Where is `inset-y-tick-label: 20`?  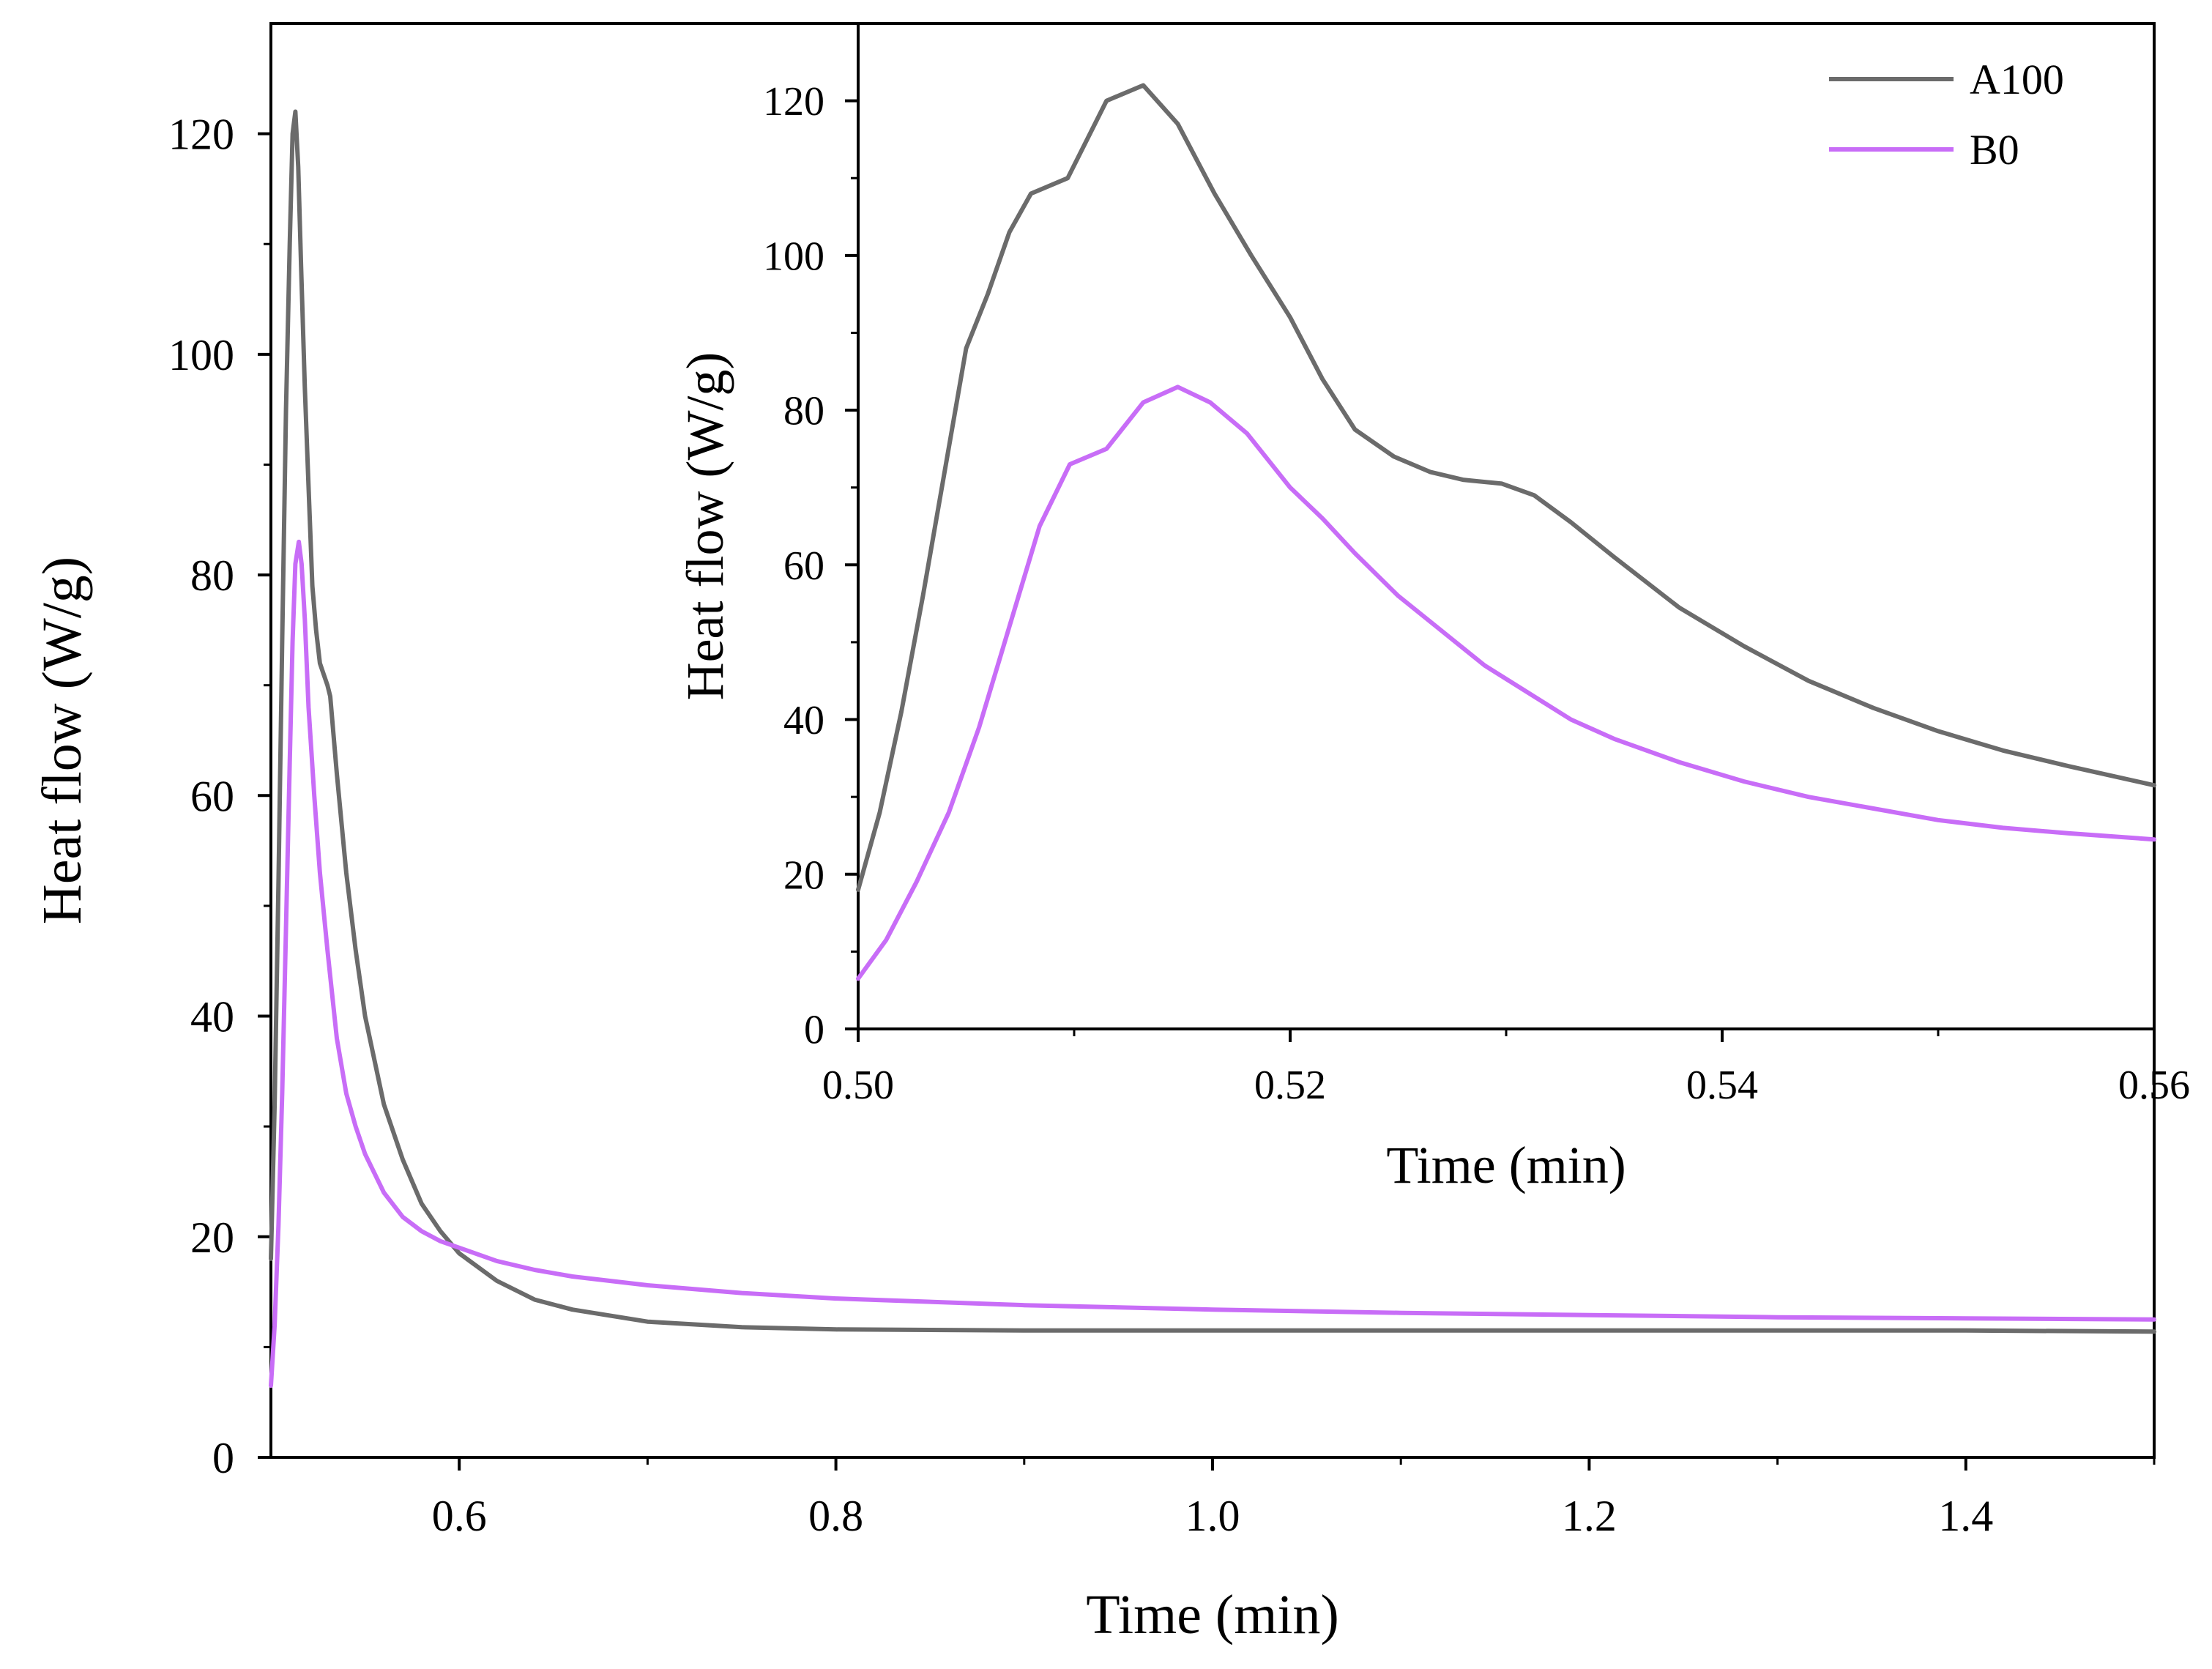 inset-y-tick-label: 20 is located at coordinates (804, 875).